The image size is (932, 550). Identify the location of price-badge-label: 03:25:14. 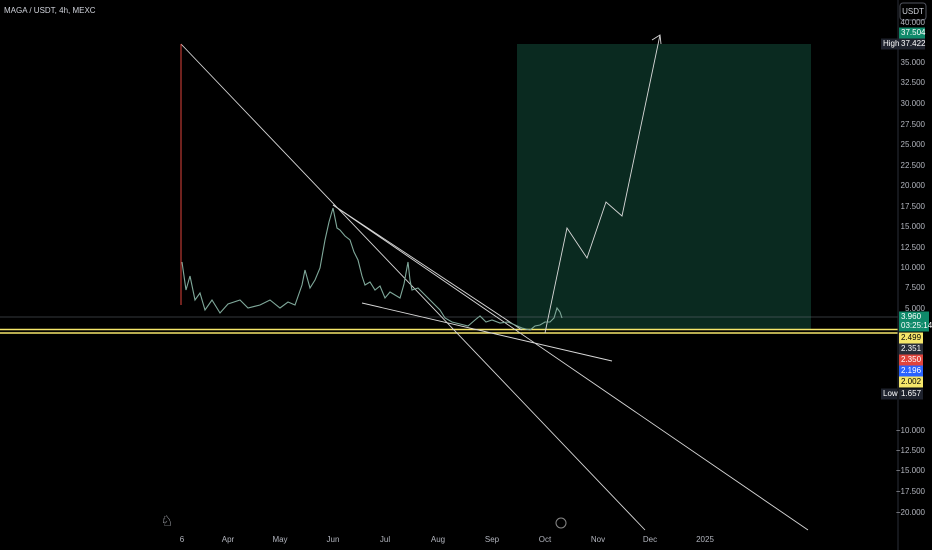
(916, 325).